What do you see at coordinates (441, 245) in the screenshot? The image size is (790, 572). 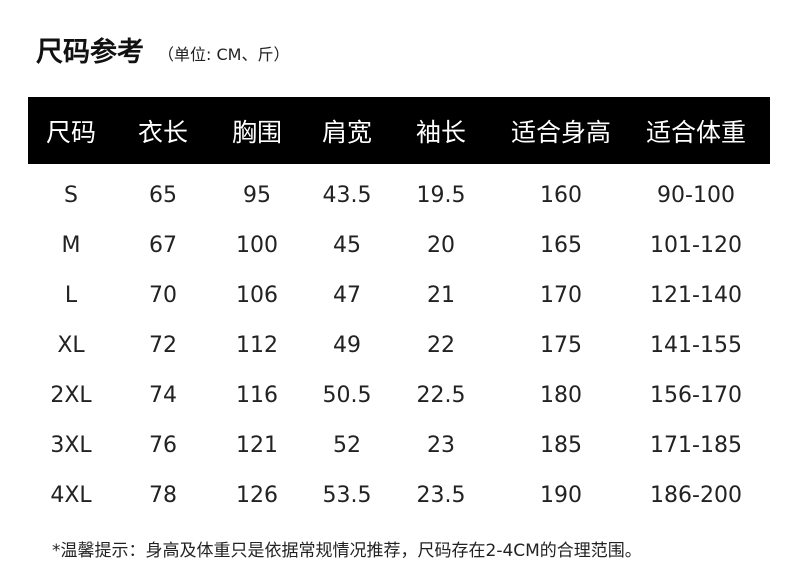 I see `table-cell: 20` at bounding box center [441, 245].